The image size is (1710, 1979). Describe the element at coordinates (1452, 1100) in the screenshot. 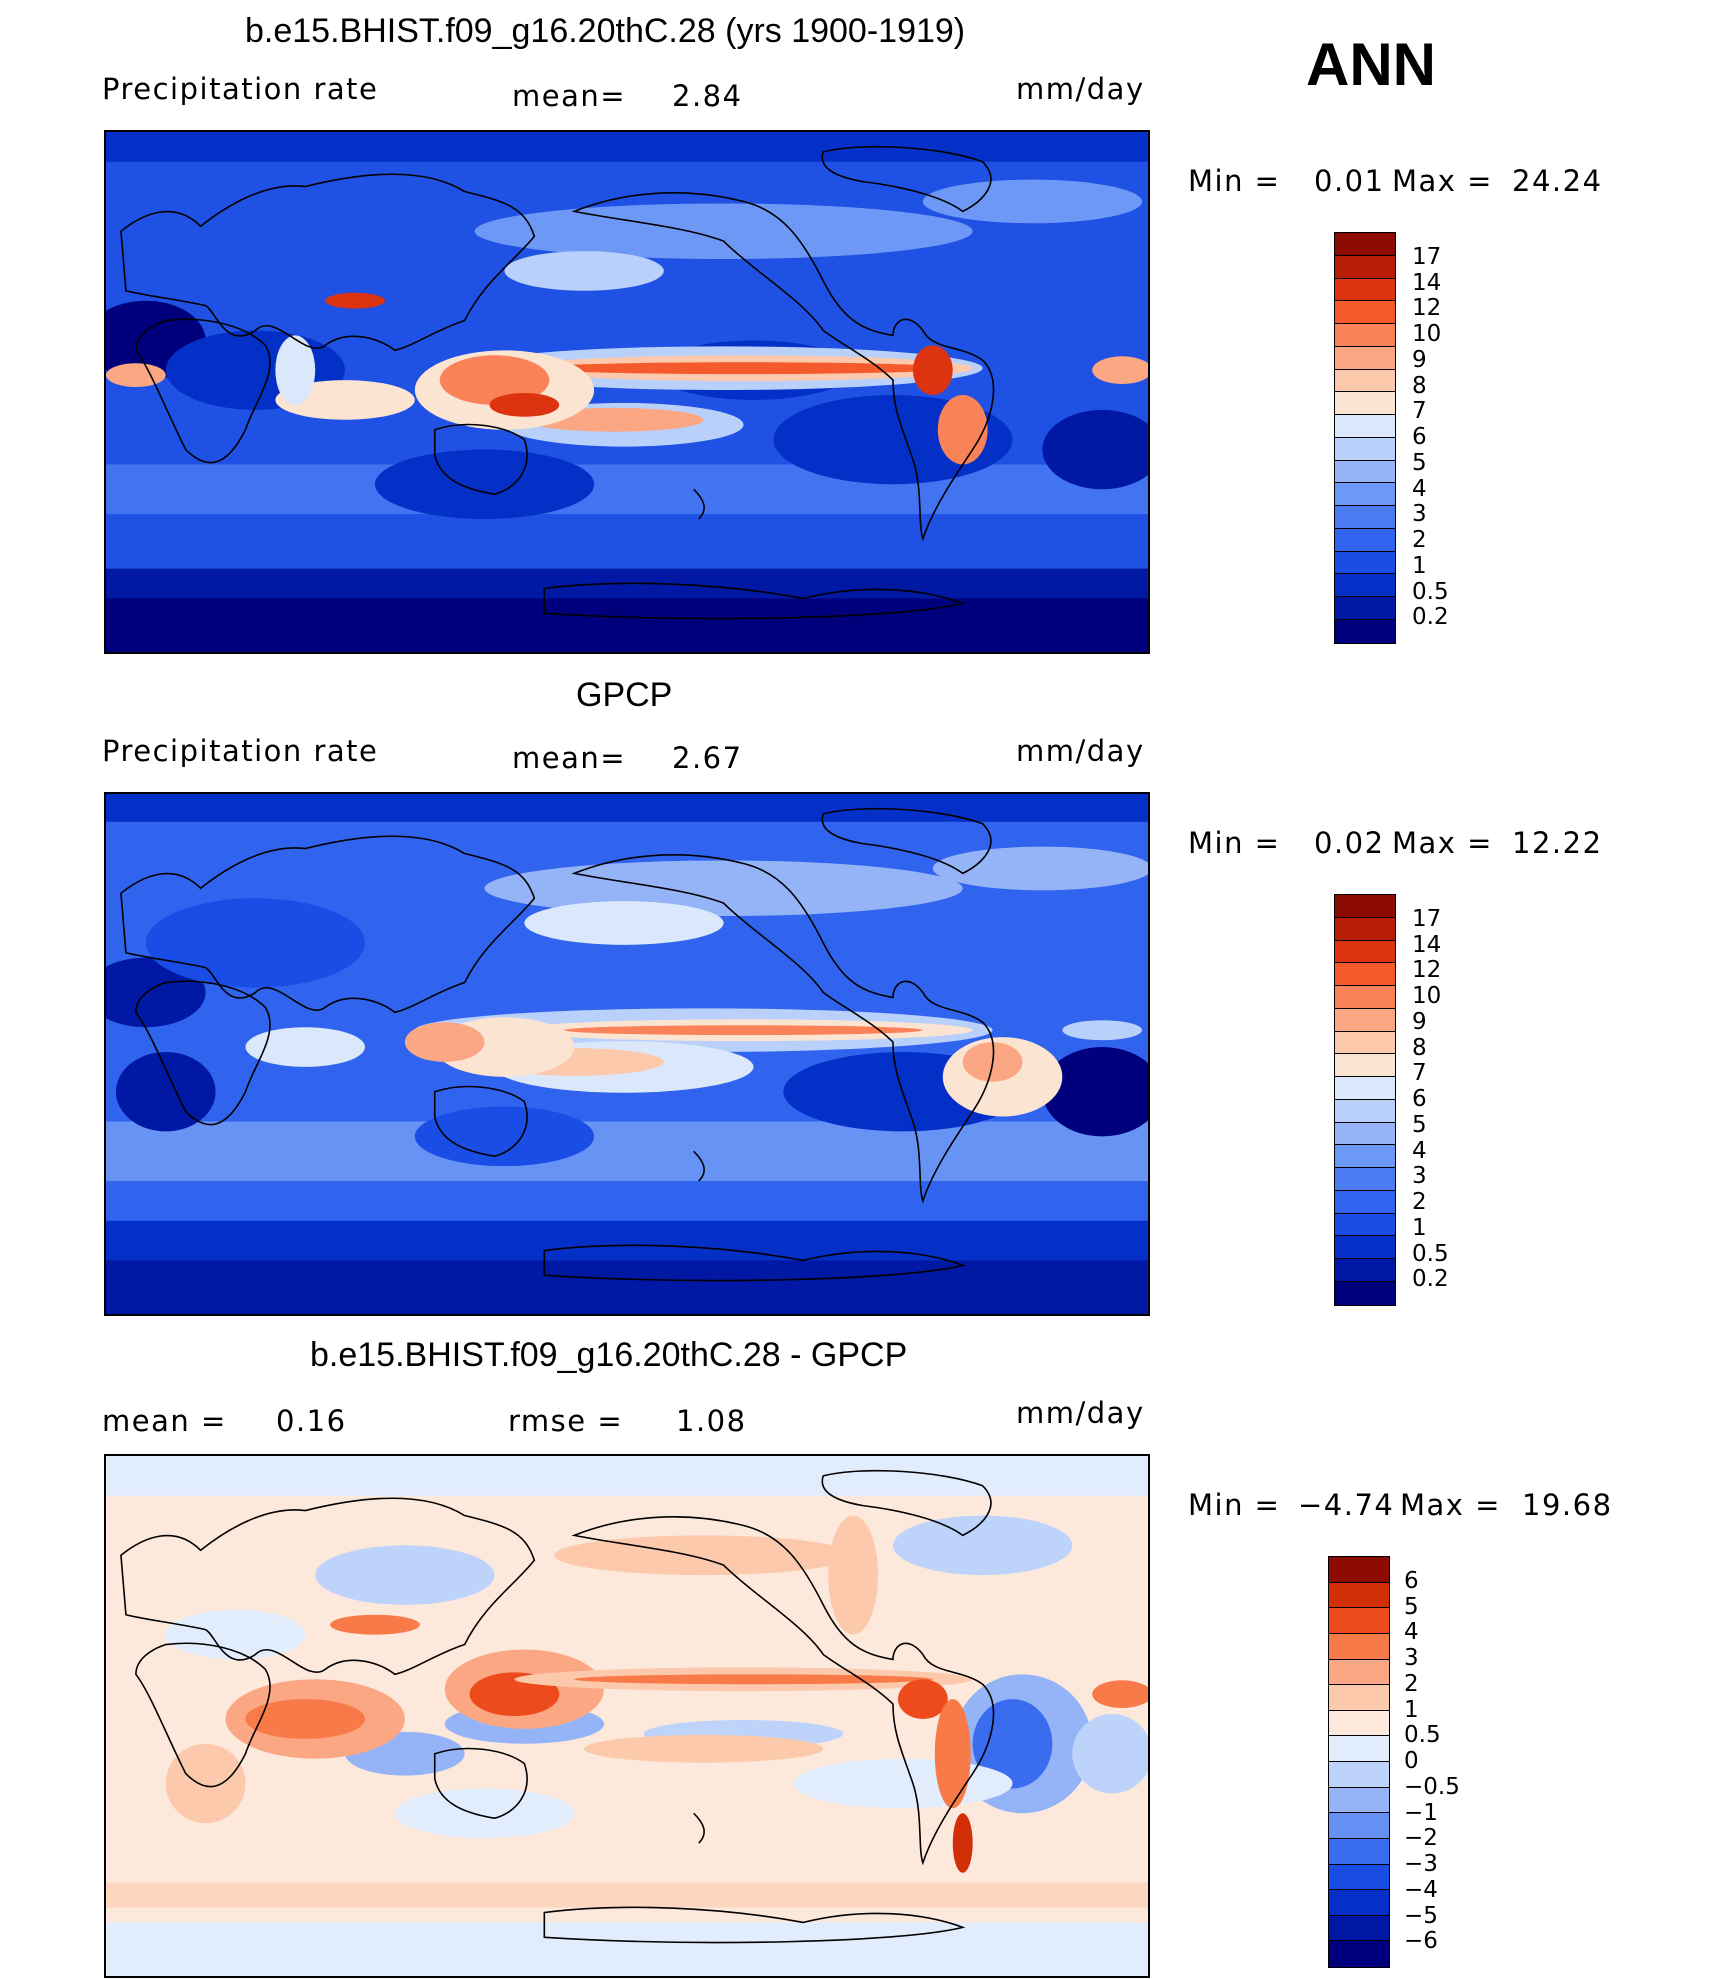

I see `panel-2-colorbar-ticks: 17 14 12 10 9 8 7 6 5 4 3 2 1 0.5 0.2` at that location.